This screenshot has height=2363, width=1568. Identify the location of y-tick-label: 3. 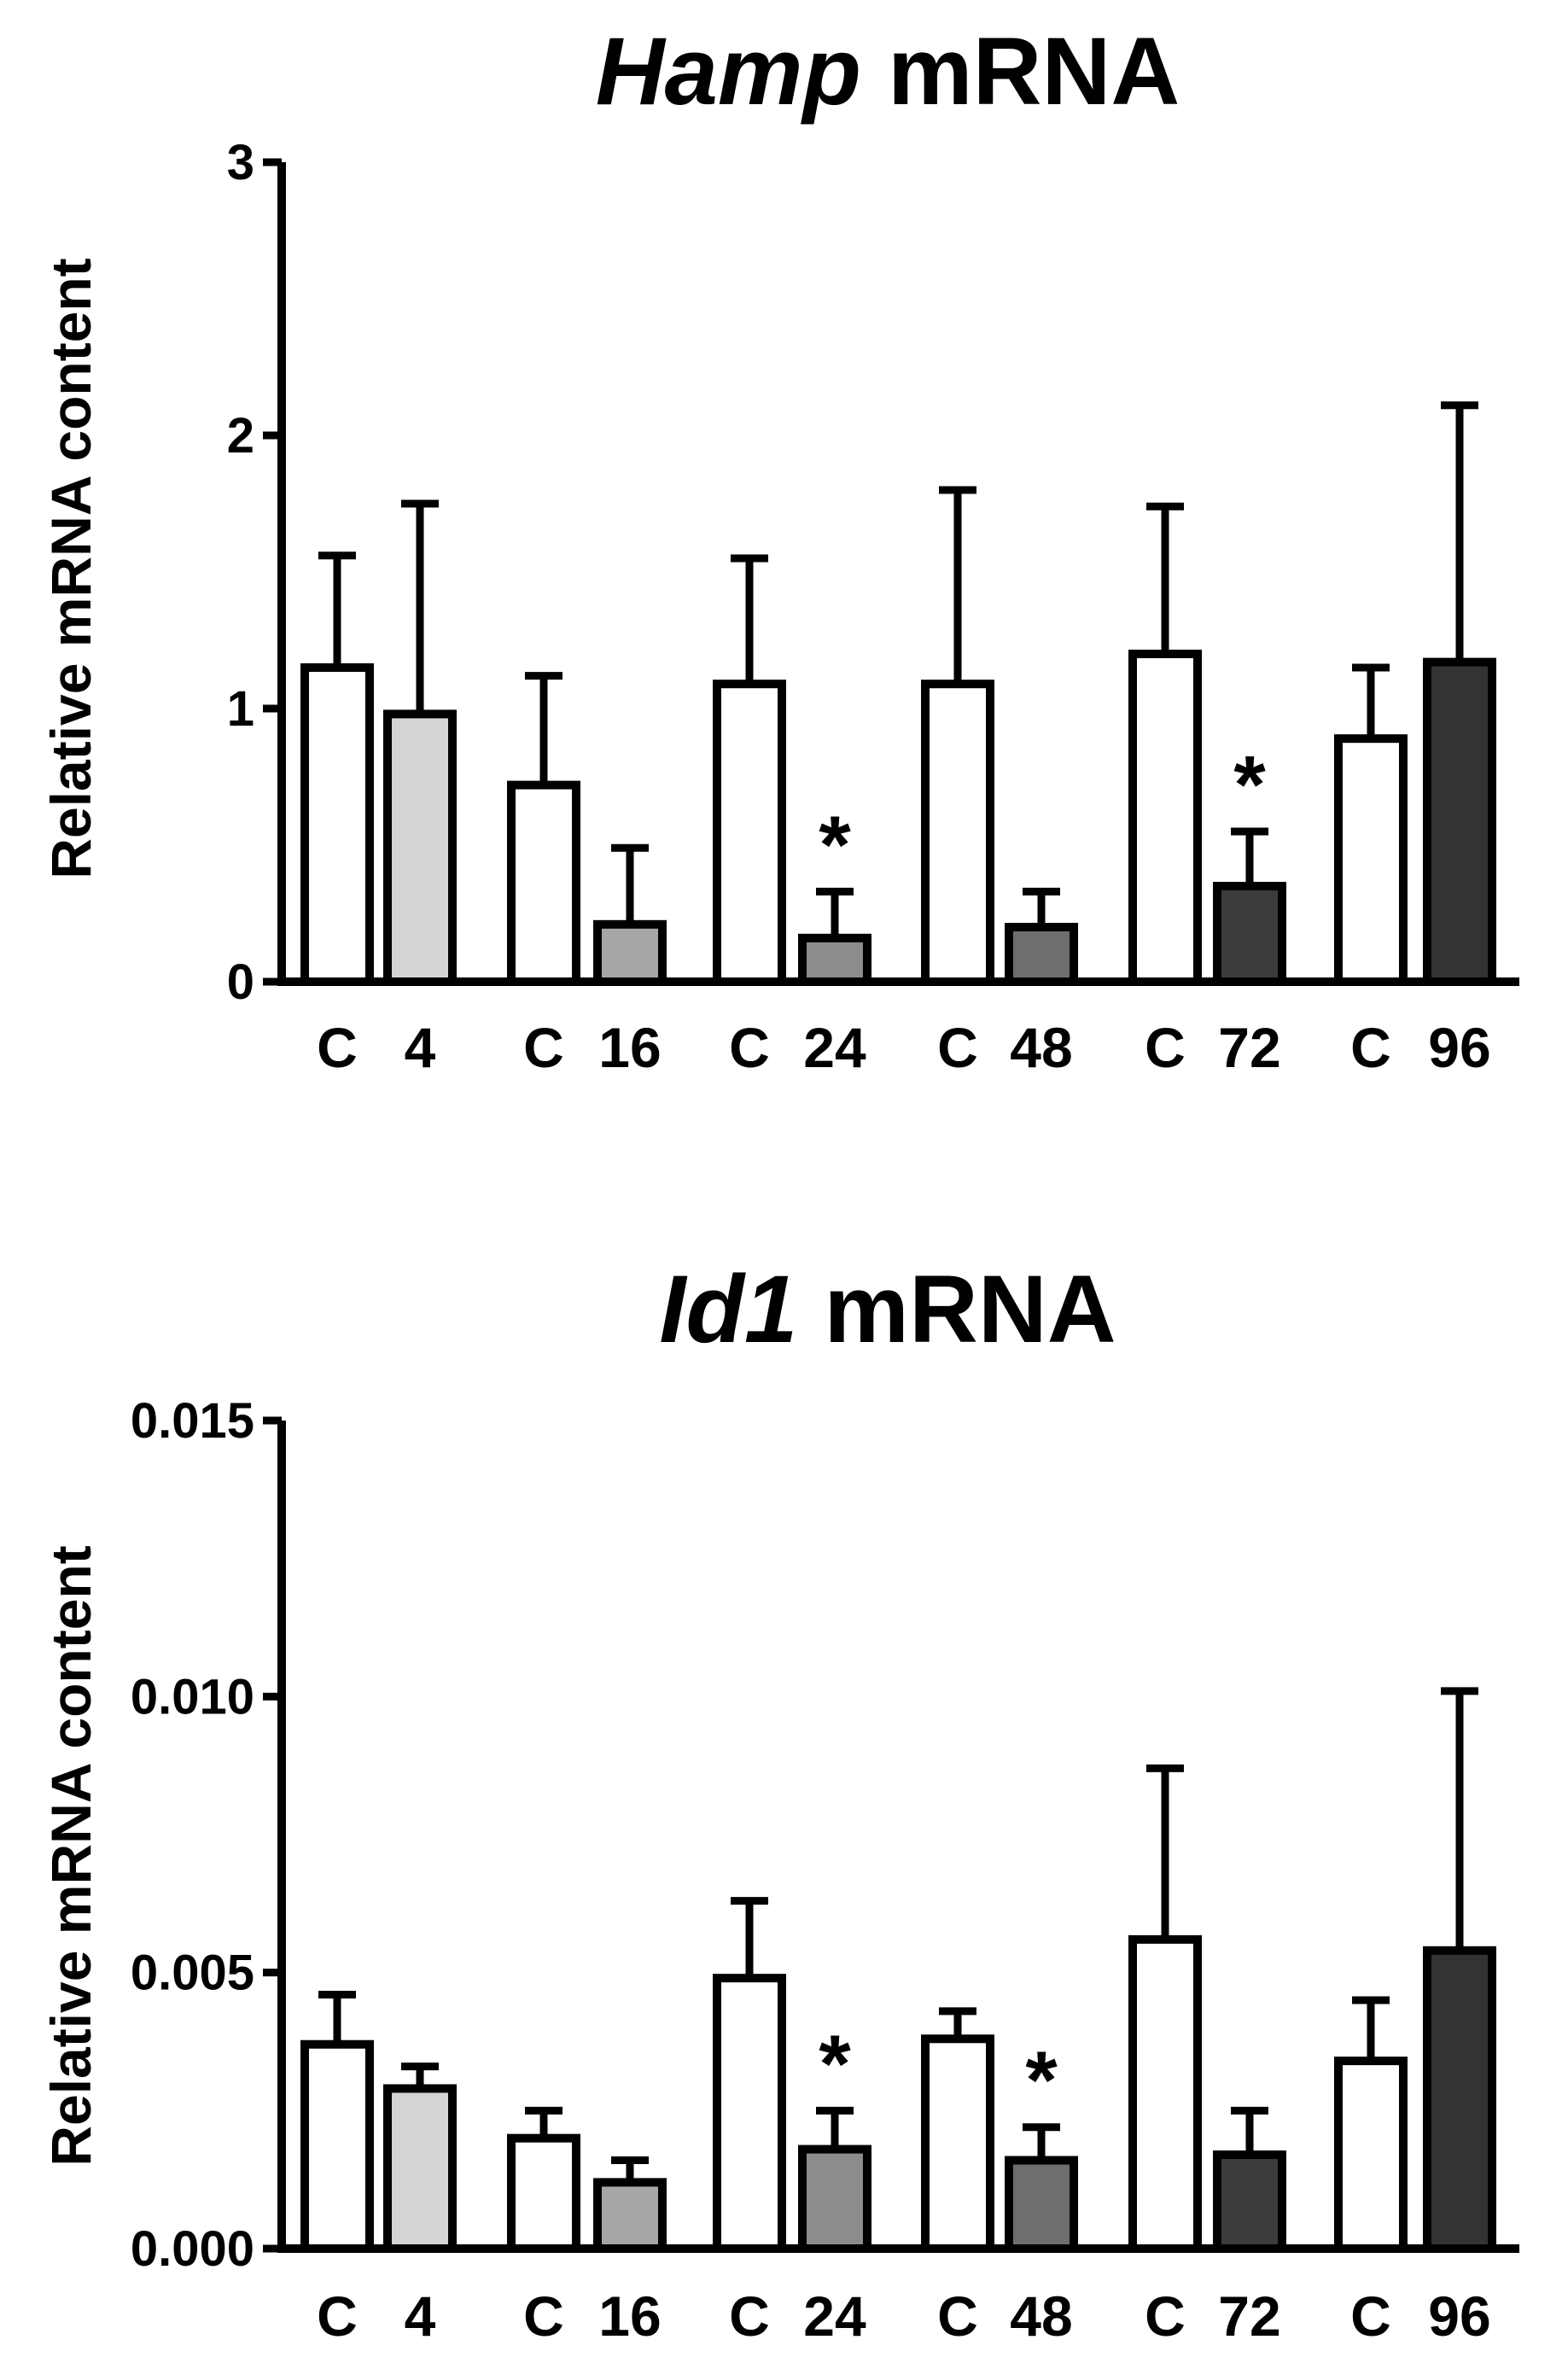
(241, 162).